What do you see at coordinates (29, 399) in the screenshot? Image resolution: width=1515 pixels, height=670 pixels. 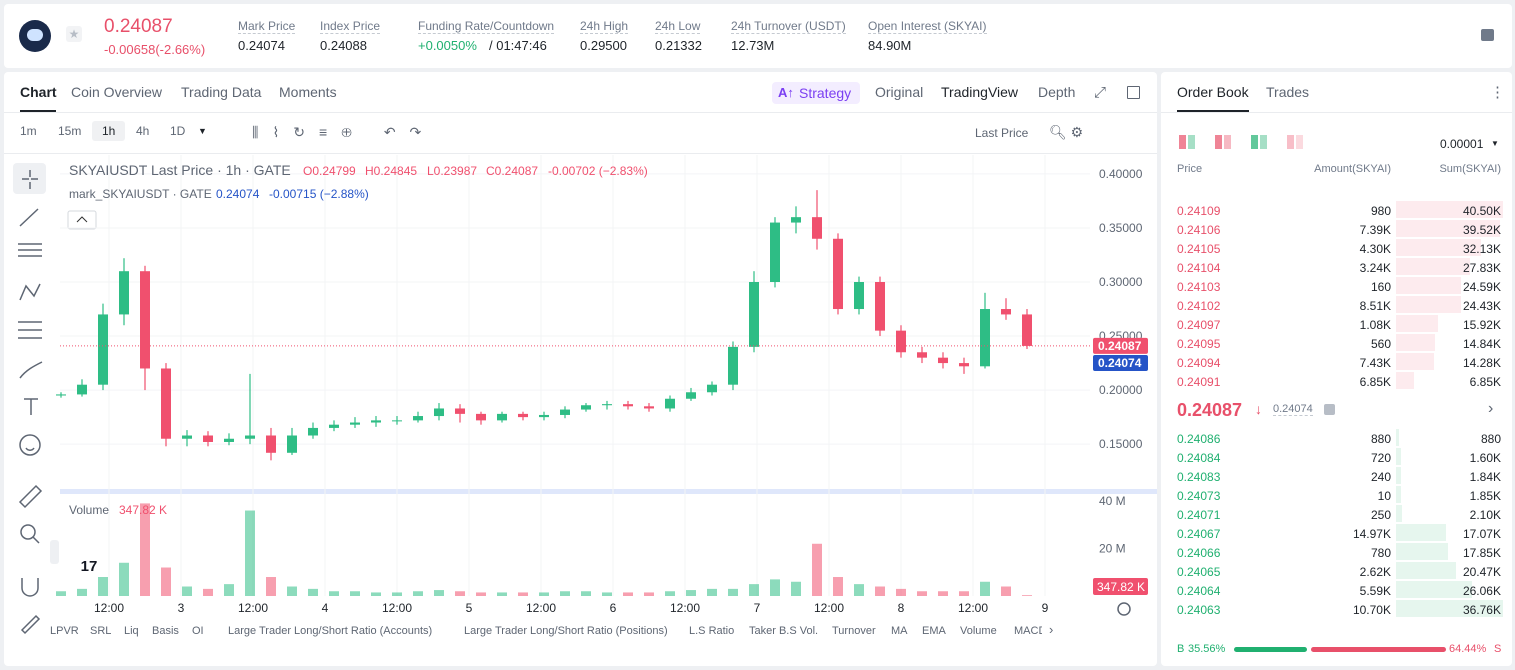 I see `drawing-tools` at bounding box center [29, 399].